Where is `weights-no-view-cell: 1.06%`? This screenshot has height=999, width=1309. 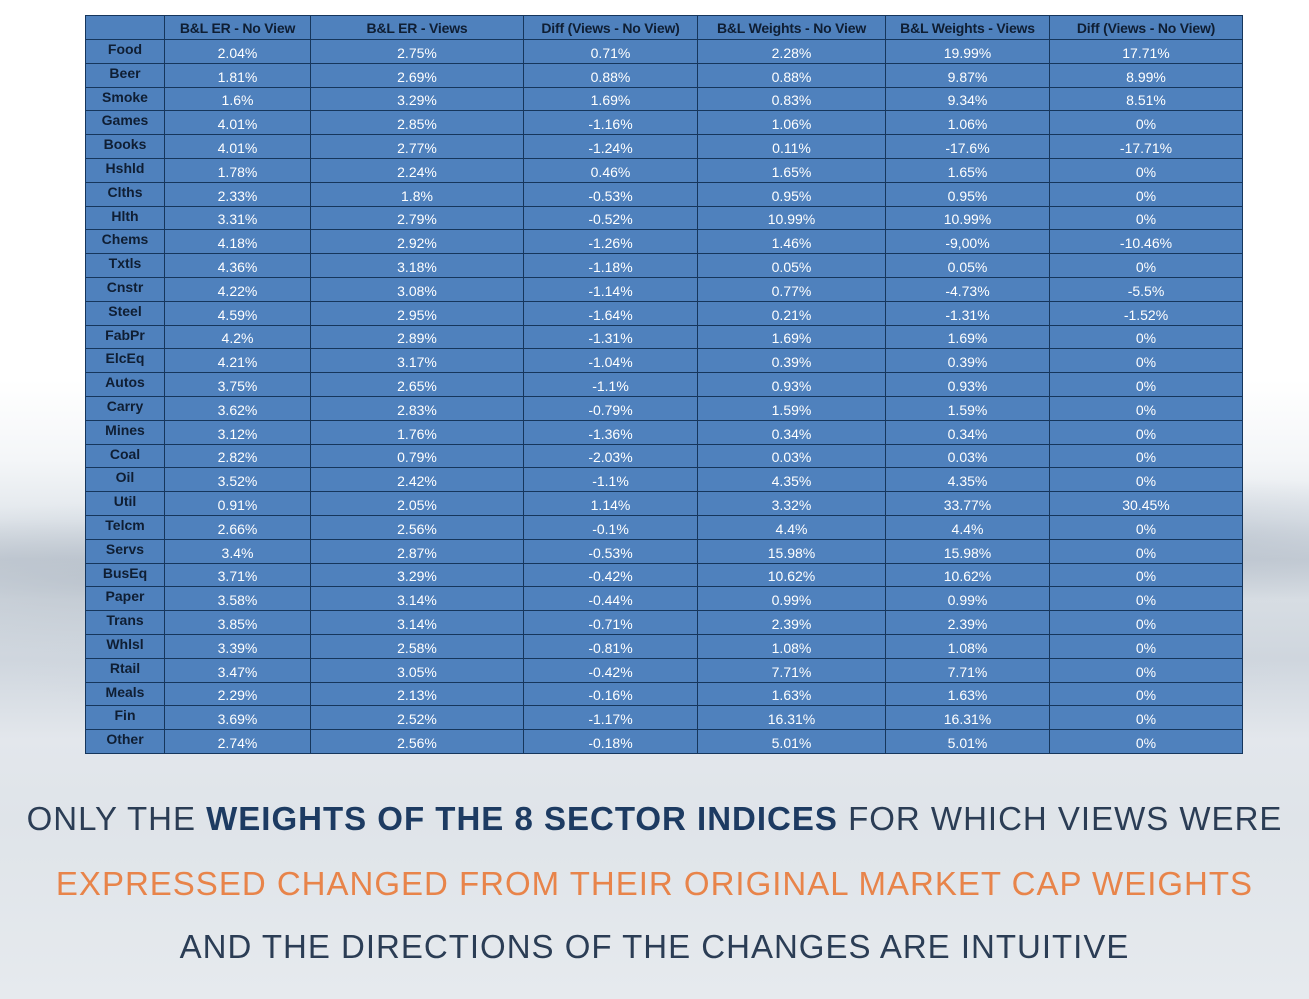 weights-no-view-cell: 1.06% is located at coordinates (791, 123).